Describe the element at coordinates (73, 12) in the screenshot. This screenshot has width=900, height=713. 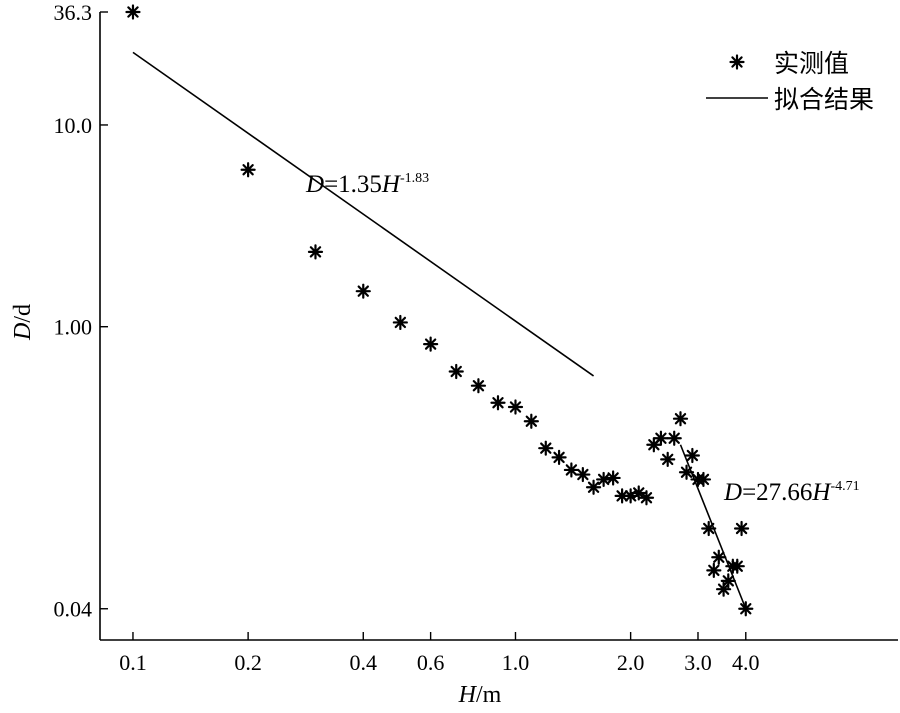
I see `y-tick-label: 36.3` at that location.